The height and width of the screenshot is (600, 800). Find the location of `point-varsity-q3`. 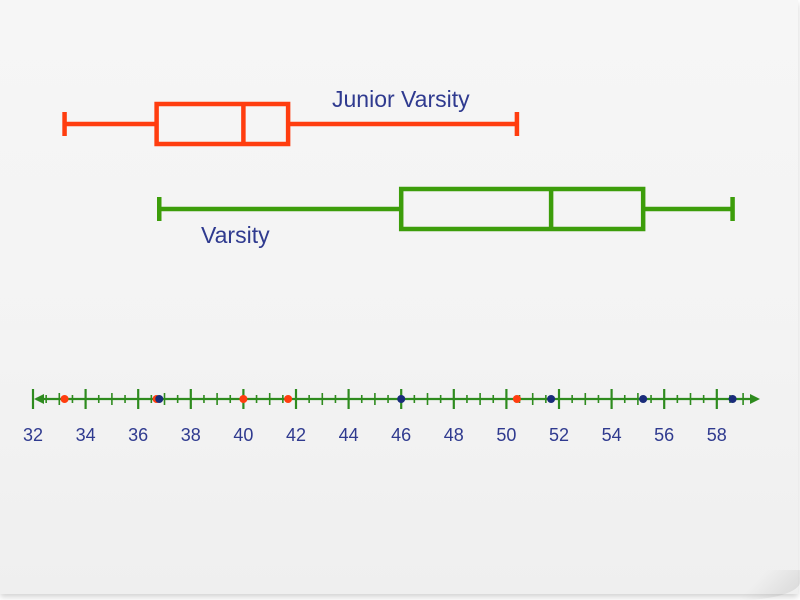

point-varsity-q3 is located at coordinates (643, 399).